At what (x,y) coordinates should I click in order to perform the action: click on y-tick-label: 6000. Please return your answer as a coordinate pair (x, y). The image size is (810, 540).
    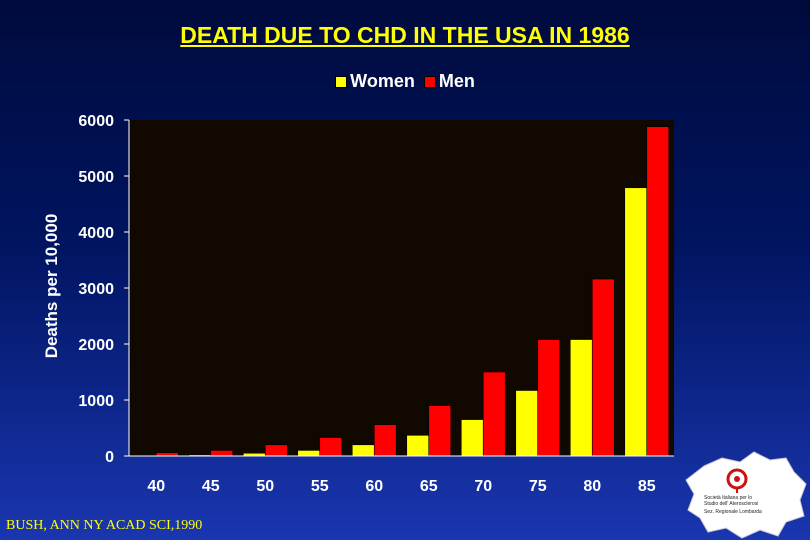
    Looking at the image, I should click on (96, 121).